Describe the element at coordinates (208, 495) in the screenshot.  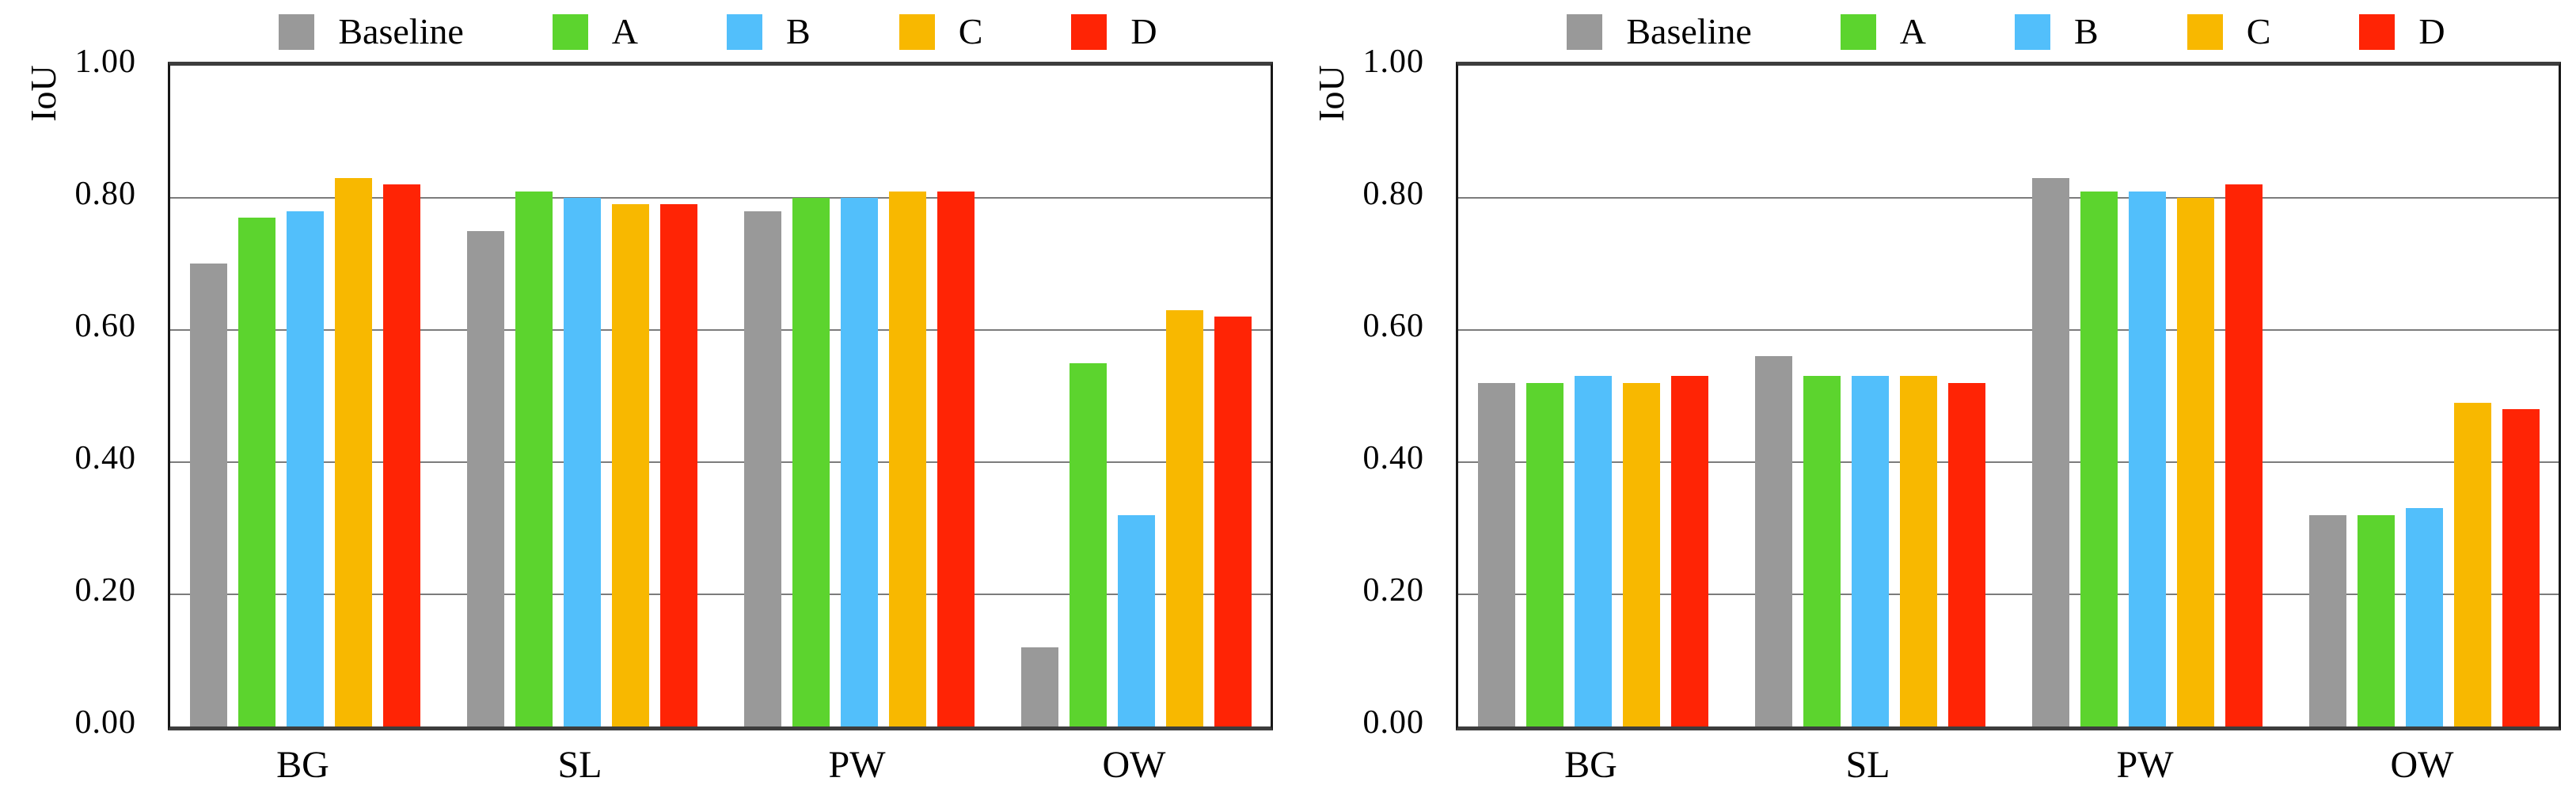
I see `bar-BG-Baseline` at that location.